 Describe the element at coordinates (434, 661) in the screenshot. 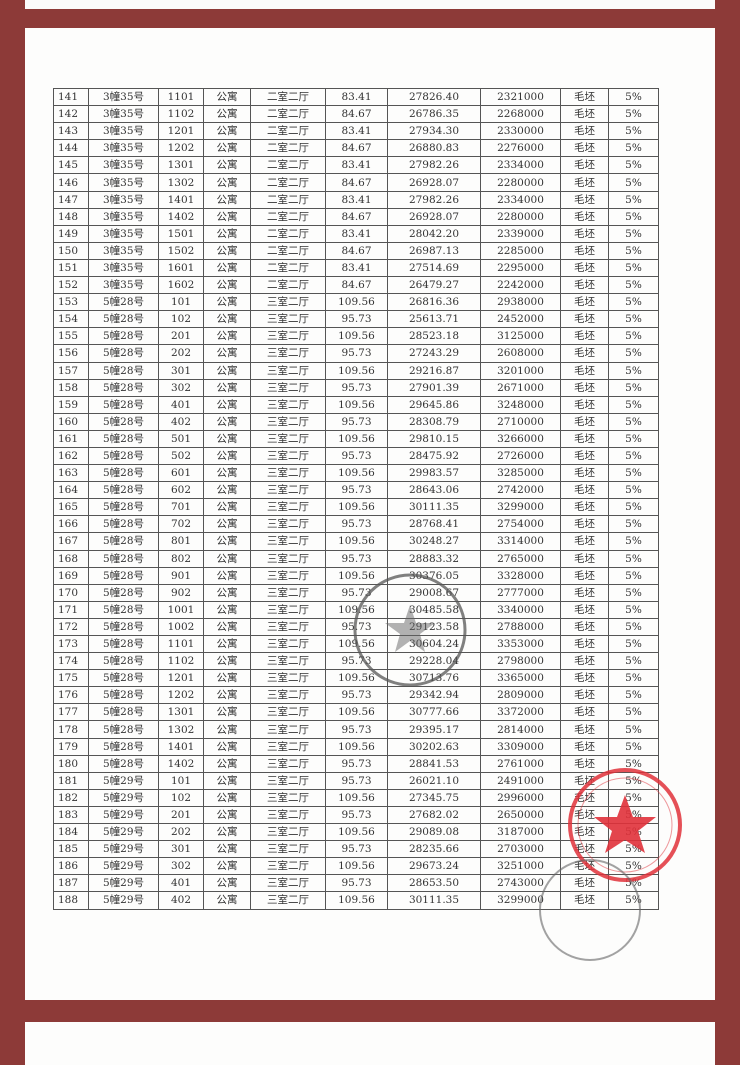

I see `table-cell: 29228.04` at that location.